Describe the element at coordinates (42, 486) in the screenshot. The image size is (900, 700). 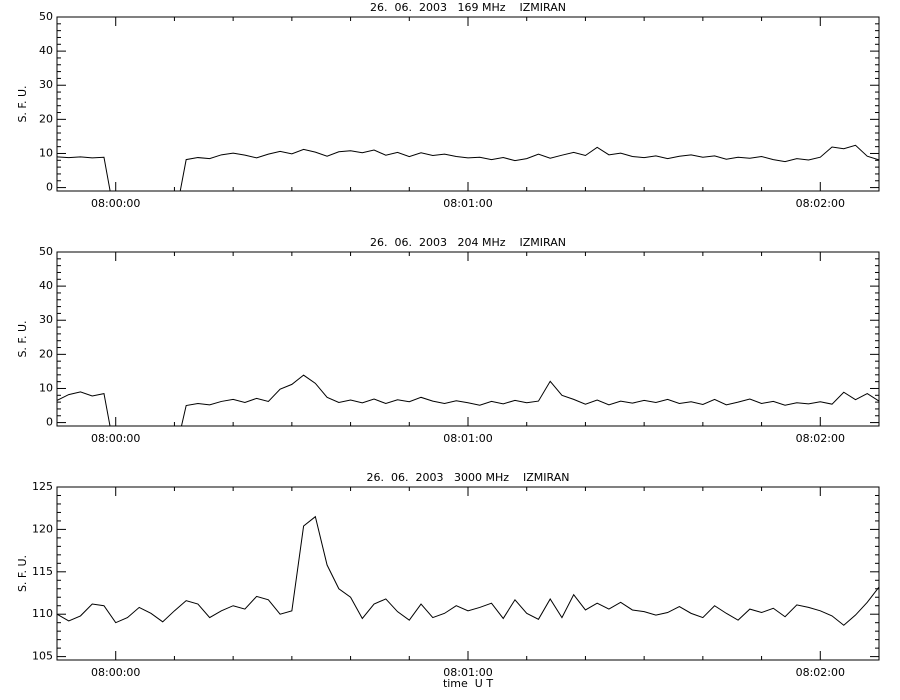
I see `y-tick-label: 125` at that location.